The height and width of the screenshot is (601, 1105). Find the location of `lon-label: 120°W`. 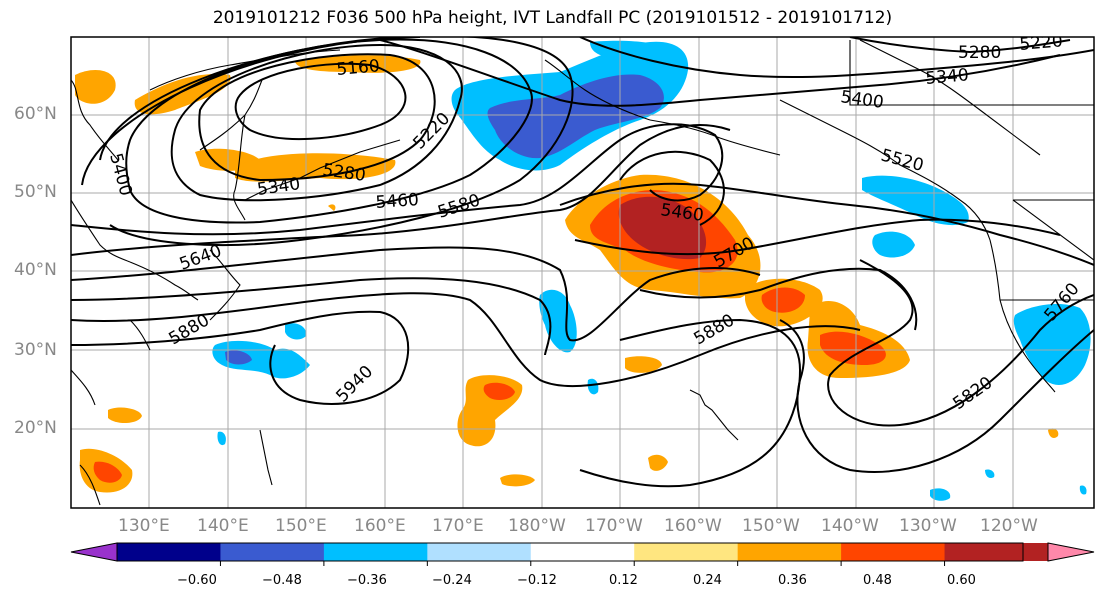

lon-label: 120°W is located at coordinates (1009, 526).